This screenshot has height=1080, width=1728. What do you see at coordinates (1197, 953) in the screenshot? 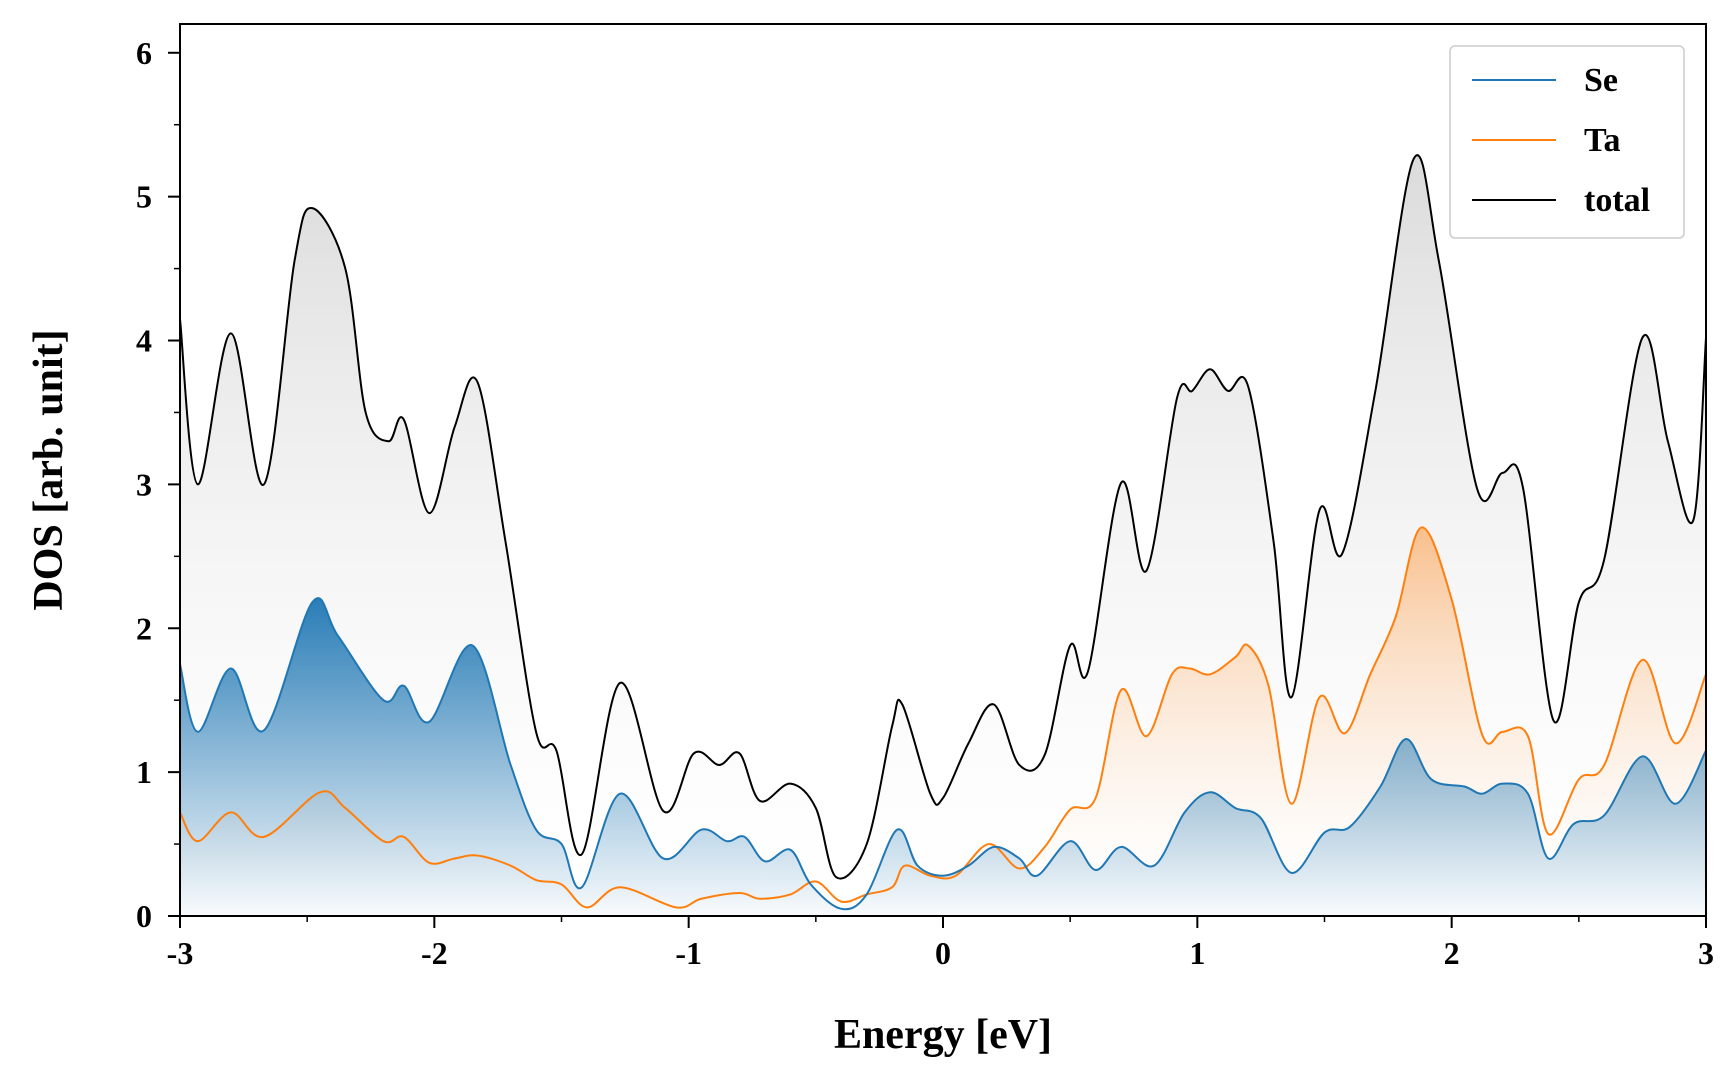
I see `x-tick-label: 1` at bounding box center [1197, 953].